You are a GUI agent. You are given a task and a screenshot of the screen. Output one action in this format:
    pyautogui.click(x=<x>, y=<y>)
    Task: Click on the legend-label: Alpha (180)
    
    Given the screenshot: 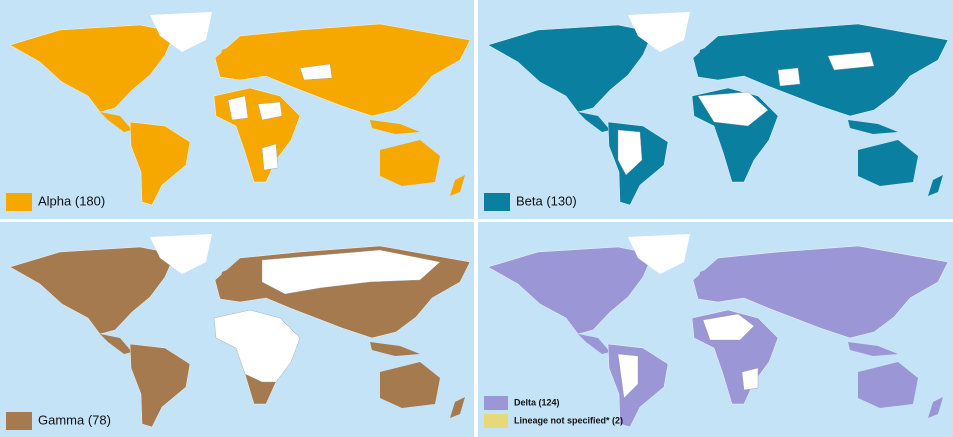 What is the action you would take?
    pyautogui.click(x=71, y=200)
    